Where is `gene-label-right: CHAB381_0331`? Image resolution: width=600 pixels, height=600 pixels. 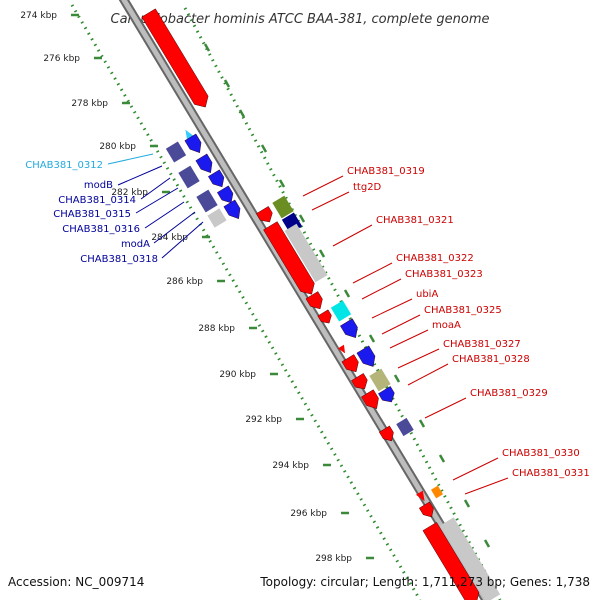 gene-label-right: CHAB381_0331 is located at coordinates (551, 473).